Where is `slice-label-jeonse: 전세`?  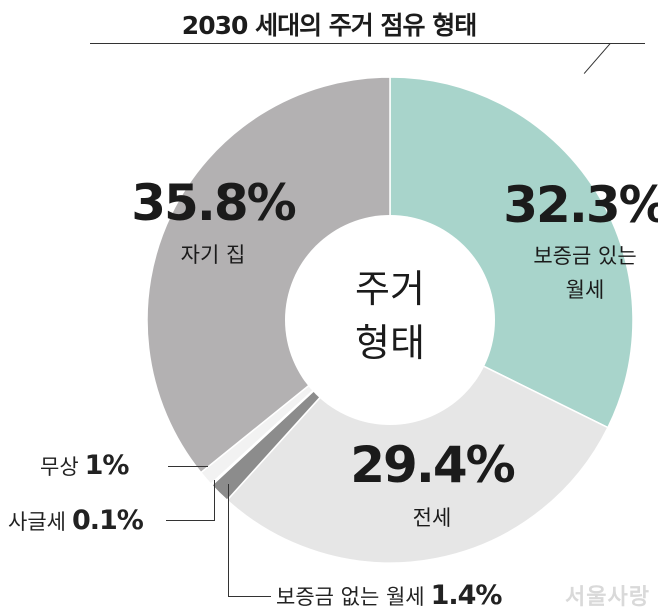 slice-label-jeonse: 전세 is located at coordinates (432, 518).